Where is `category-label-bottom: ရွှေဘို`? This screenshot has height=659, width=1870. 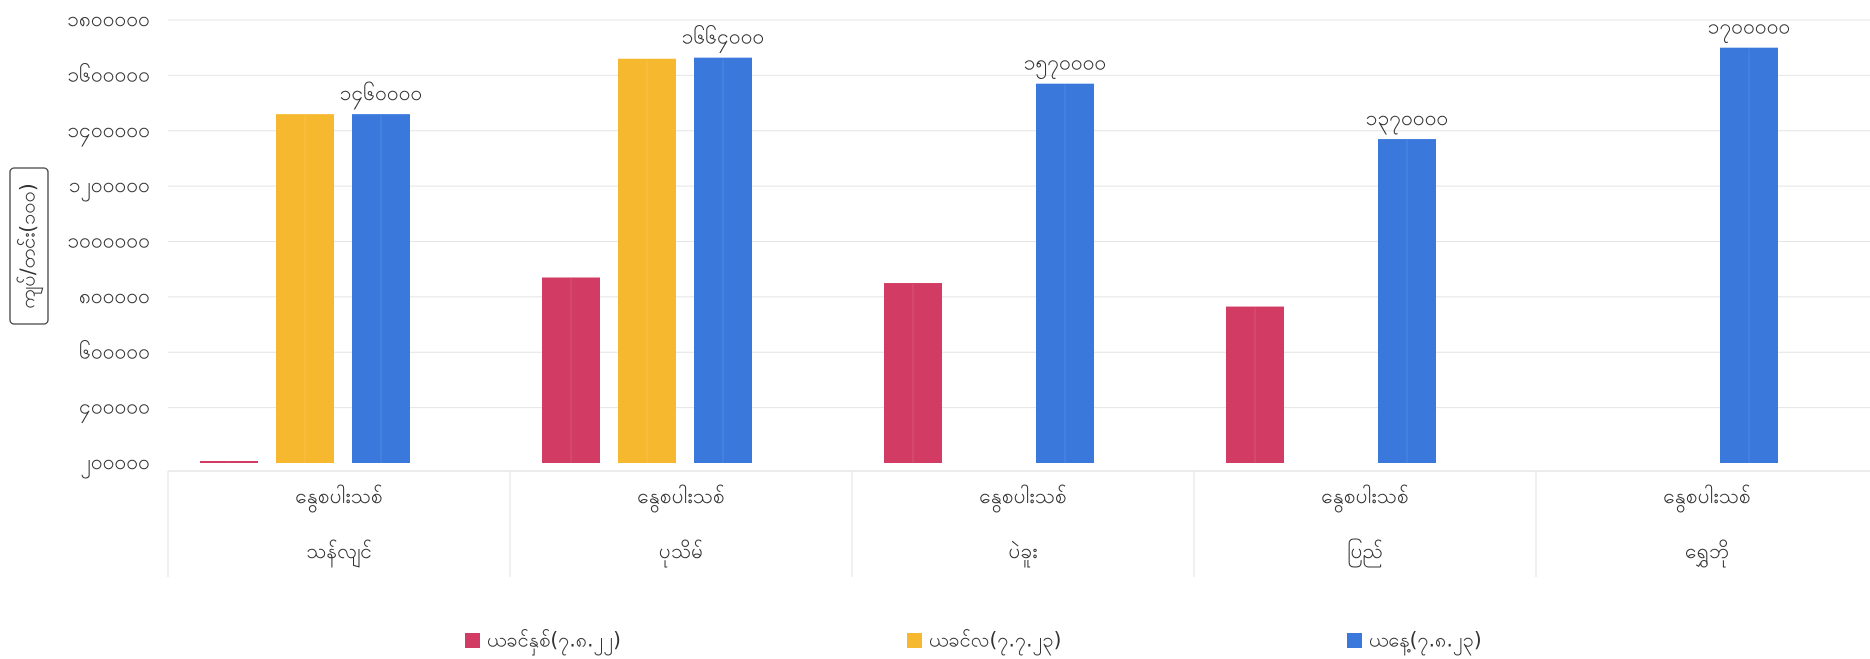
category-label-bottom: ရွှေဘို is located at coordinates (1707, 553).